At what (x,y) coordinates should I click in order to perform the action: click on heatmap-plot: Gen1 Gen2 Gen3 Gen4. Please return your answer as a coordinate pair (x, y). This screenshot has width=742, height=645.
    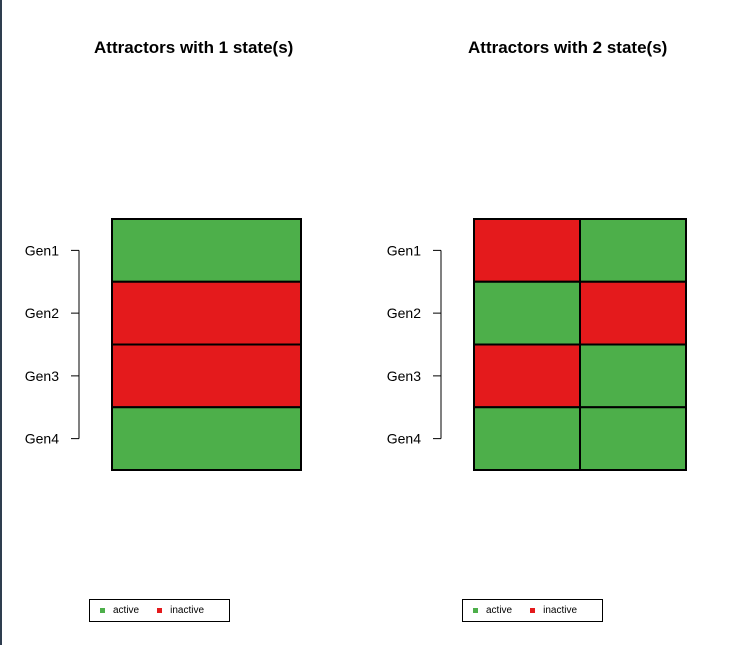
    Looking at the image, I should click on (163, 344).